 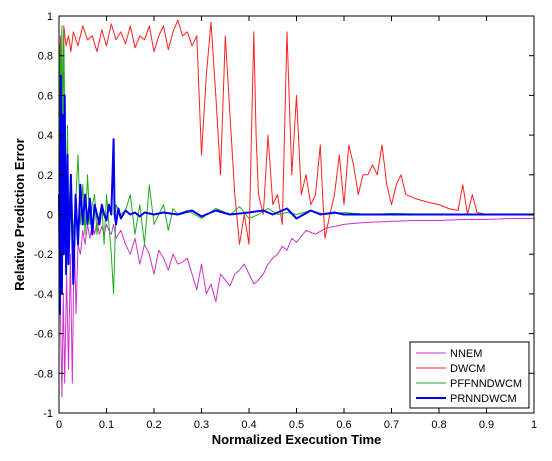 I want to click on x-tick-label: 0, so click(x=59, y=425).